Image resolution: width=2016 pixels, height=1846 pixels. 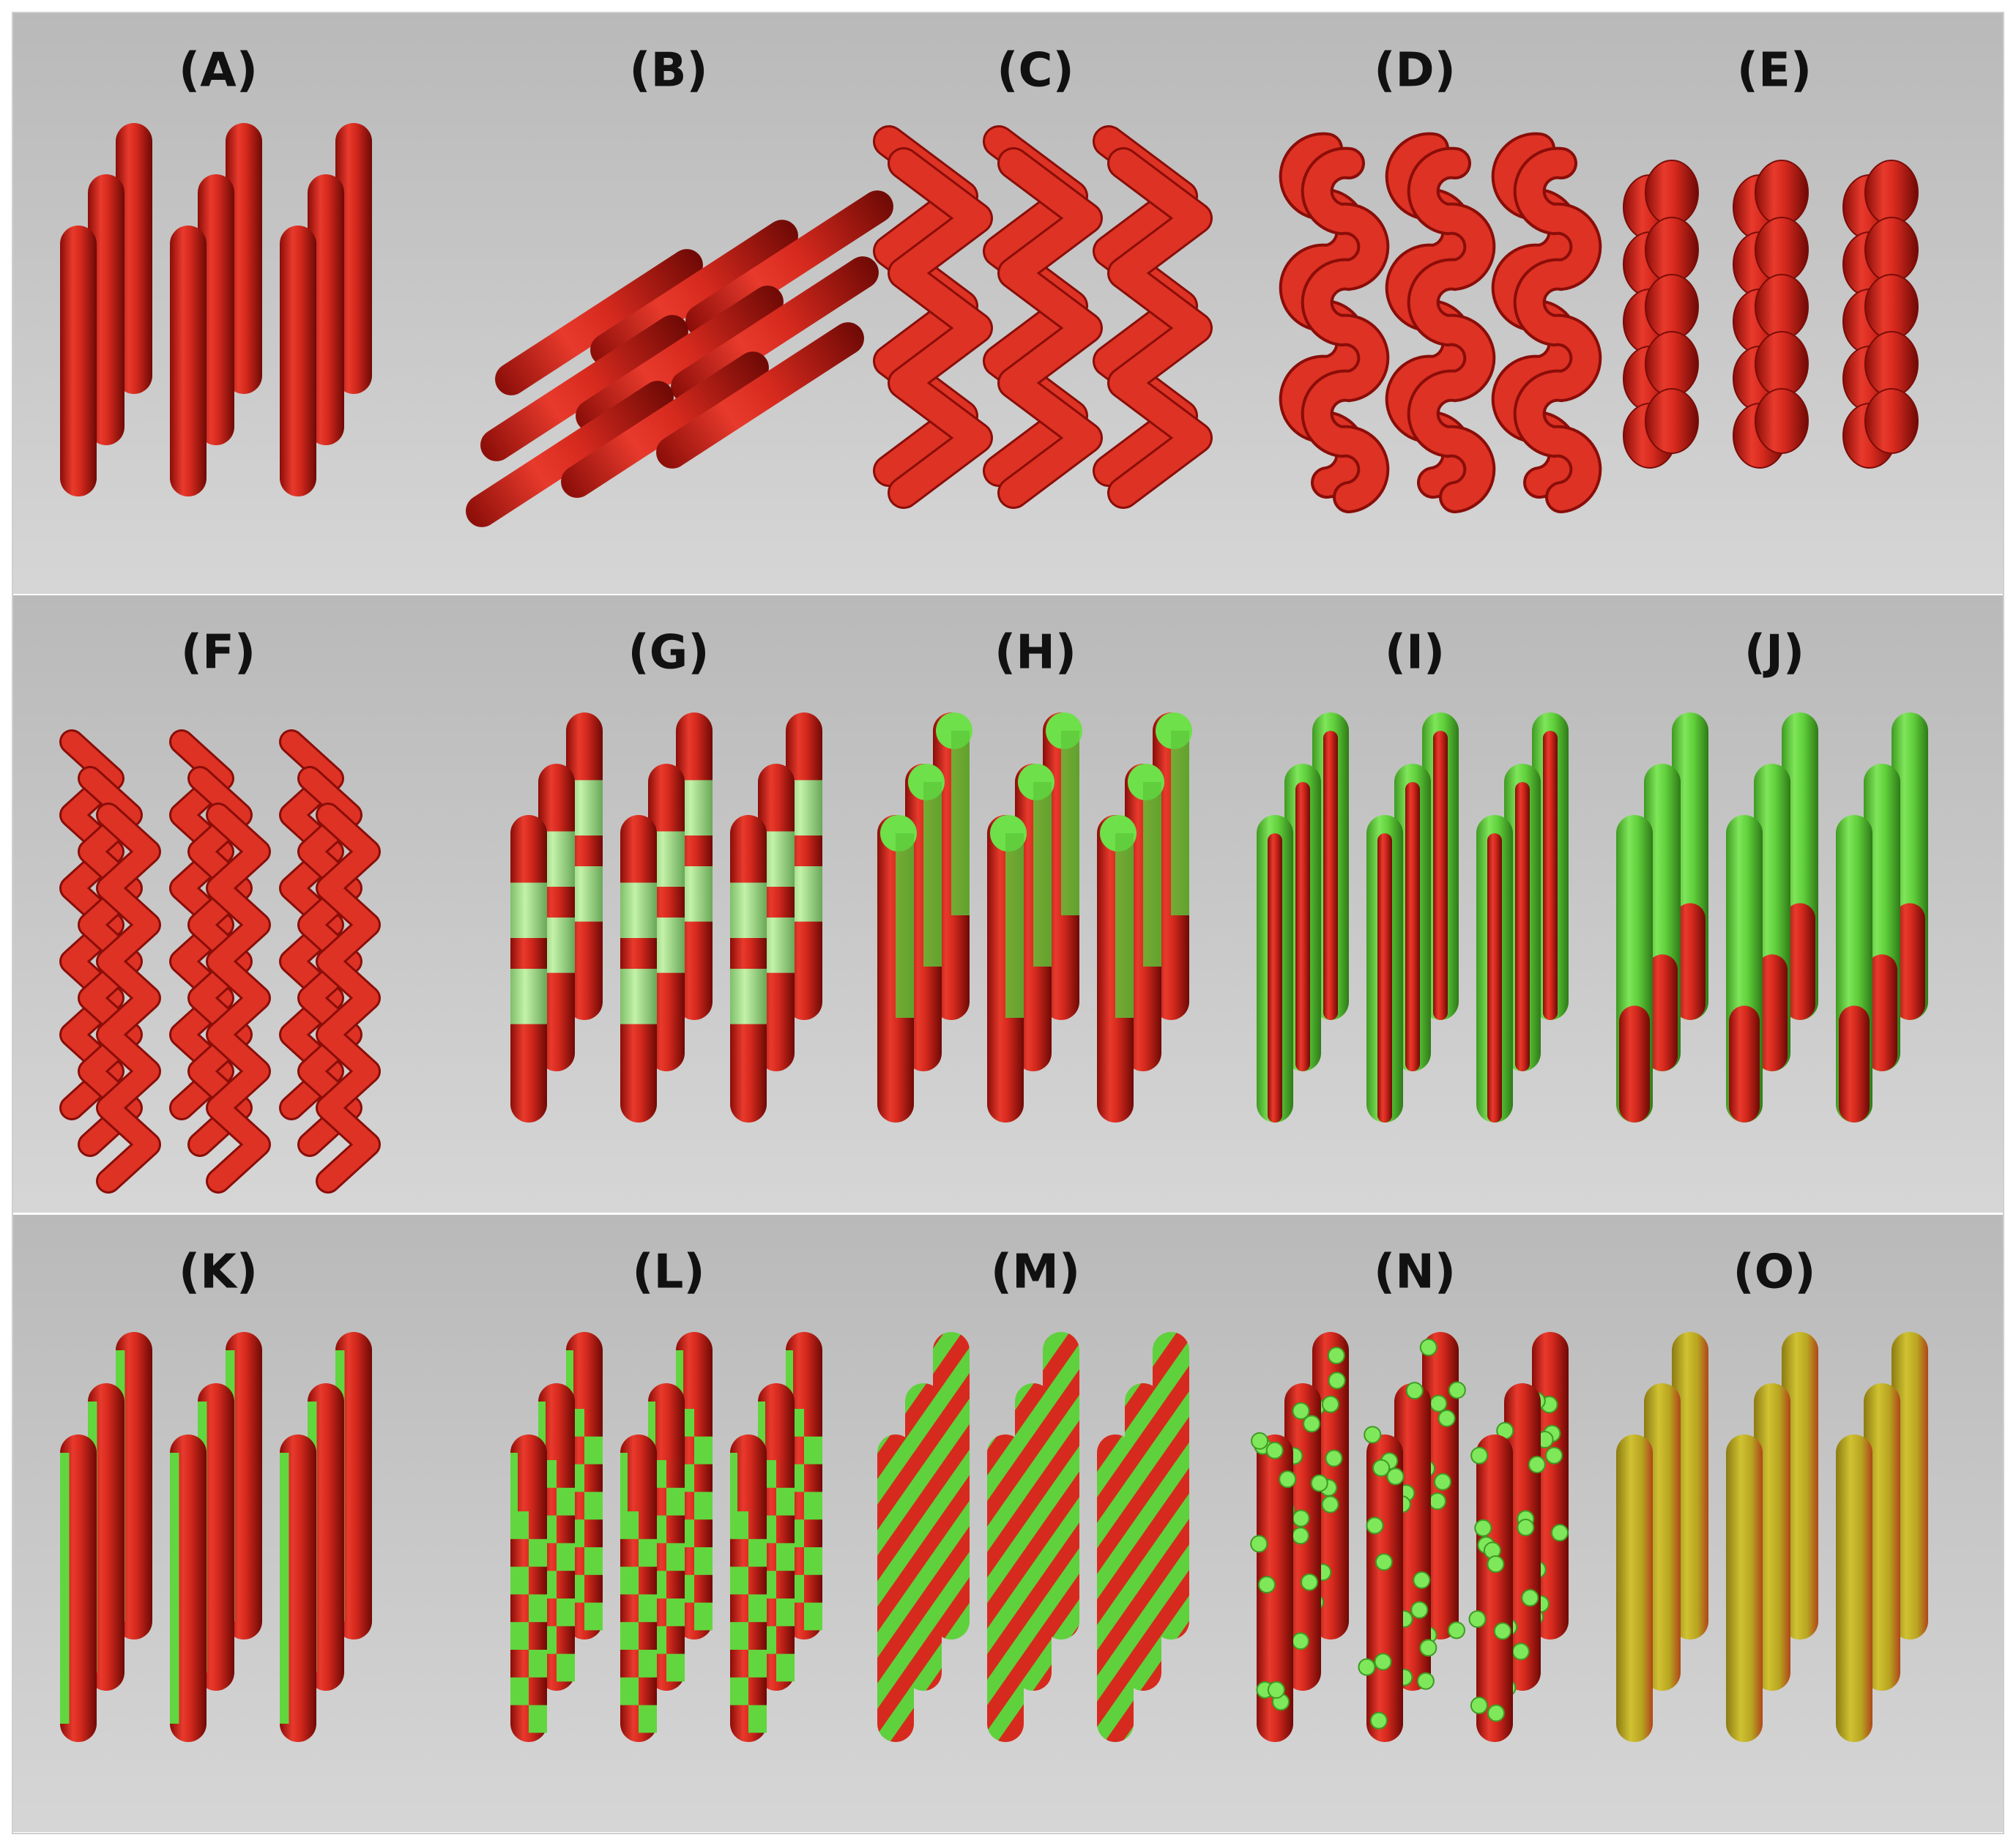 I want to click on panel-label: (I), so click(x=1415, y=653).